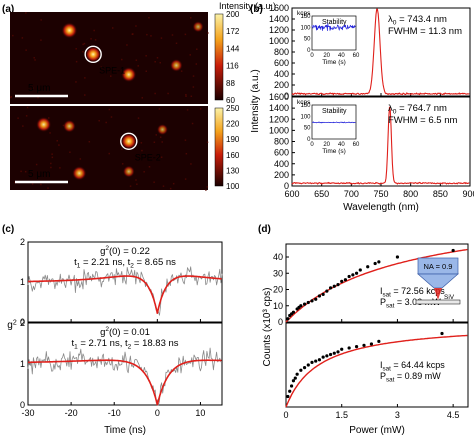 Image resolution: width=474 pixels, height=440 pixels. What do you see at coordinates (341, 415) in the screenshot?
I see `saturation-x-tick-label: 1.5` at bounding box center [341, 415].